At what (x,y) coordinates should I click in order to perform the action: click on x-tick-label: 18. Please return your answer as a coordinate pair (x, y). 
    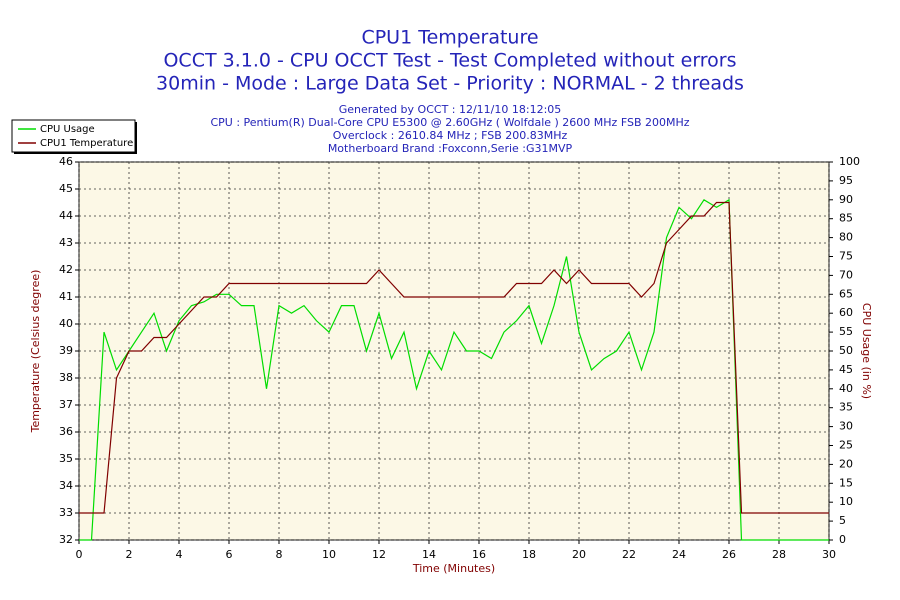
    Looking at the image, I should click on (529, 554).